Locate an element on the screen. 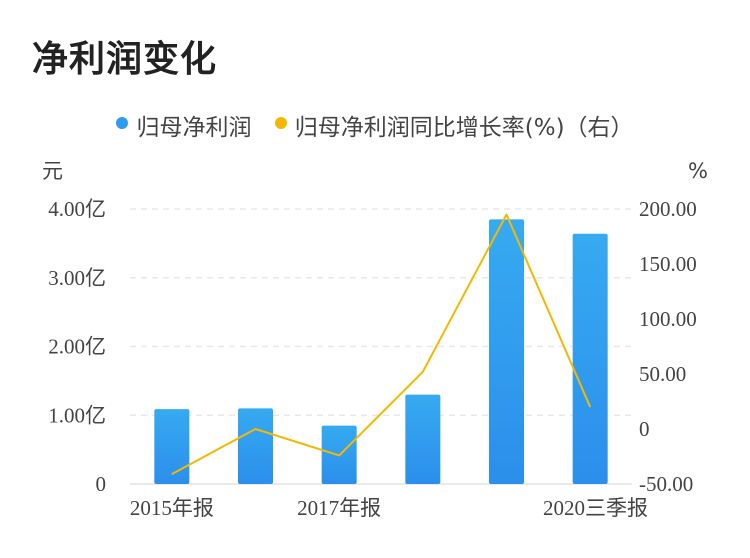 The image size is (750, 558). y-right-tick-label: -50.00 is located at coordinates (666, 484).